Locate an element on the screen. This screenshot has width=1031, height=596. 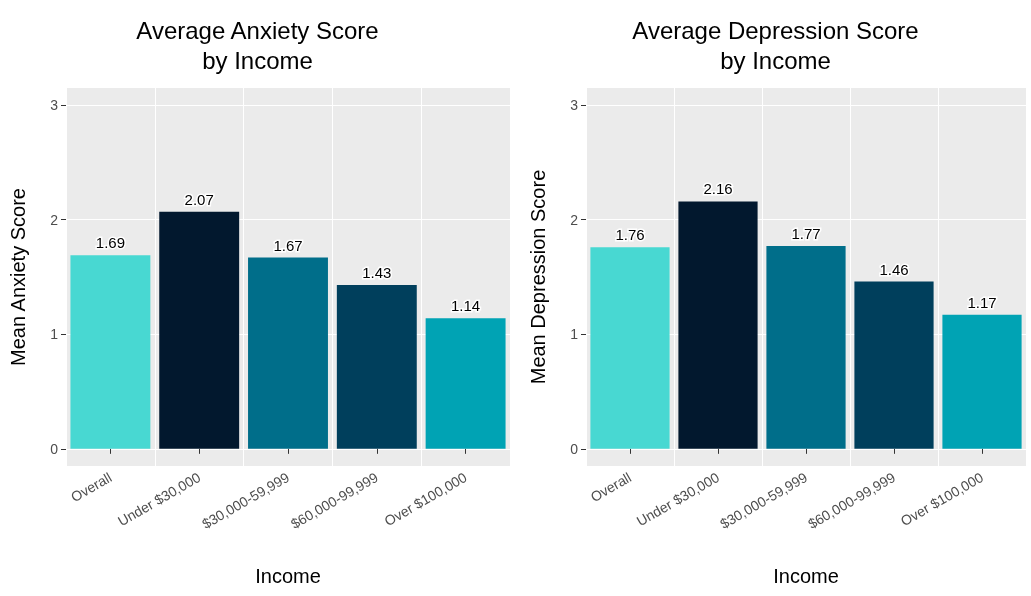
data-label: 1.17 is located at coordinates (982, 302).